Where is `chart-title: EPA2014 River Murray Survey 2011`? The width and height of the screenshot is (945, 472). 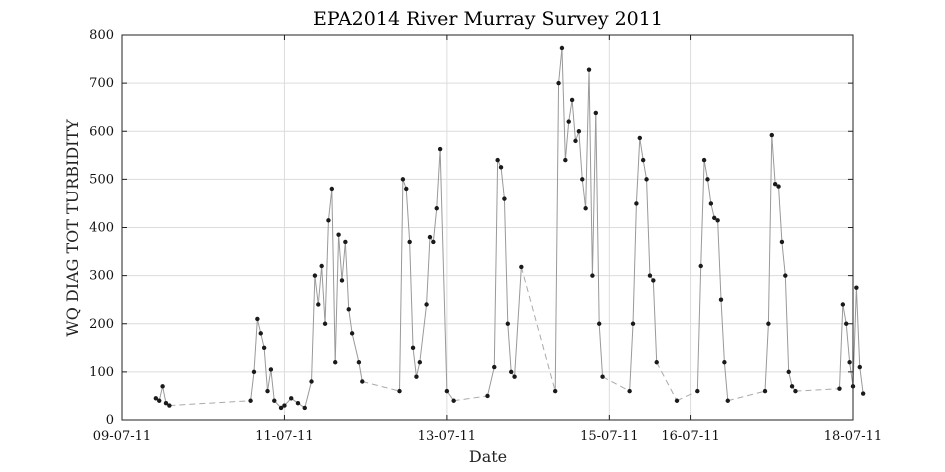 chart-title: EPA2014 River Murray Survey 2011 is located at coordinates (488, 19).